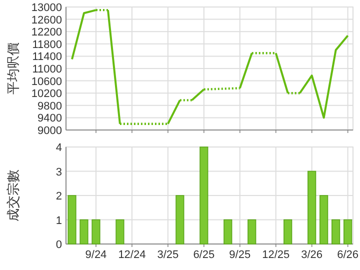 The image size is (360, 270). Describe the element at coordinates (50, 131) in the screenshot. I see `y-tick-label: 9000` at that location.